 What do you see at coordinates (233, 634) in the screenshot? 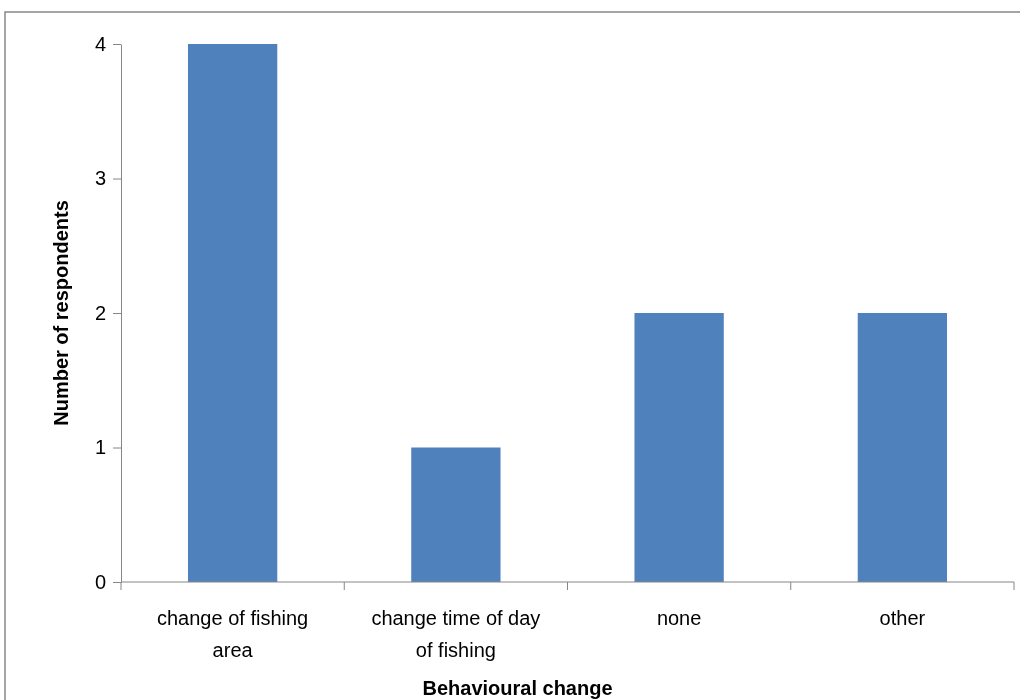
I see `x-tick-label: change of fishing area` at bounding box center [233, 634].